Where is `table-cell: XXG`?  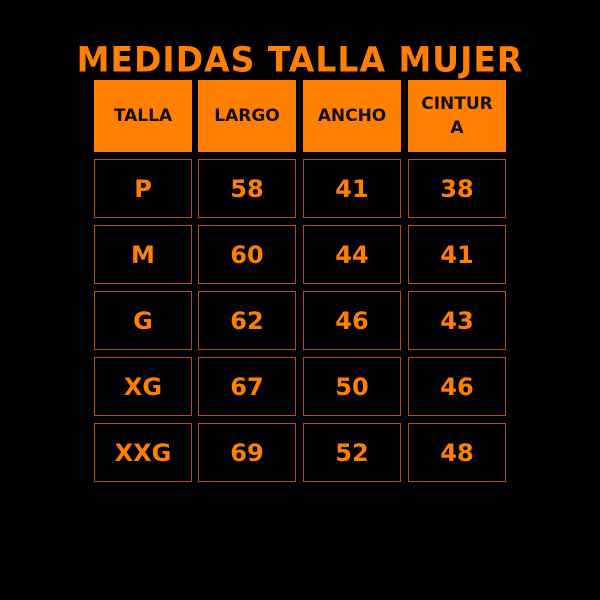 table-cell: XXG is located at coordinates (143, 452).